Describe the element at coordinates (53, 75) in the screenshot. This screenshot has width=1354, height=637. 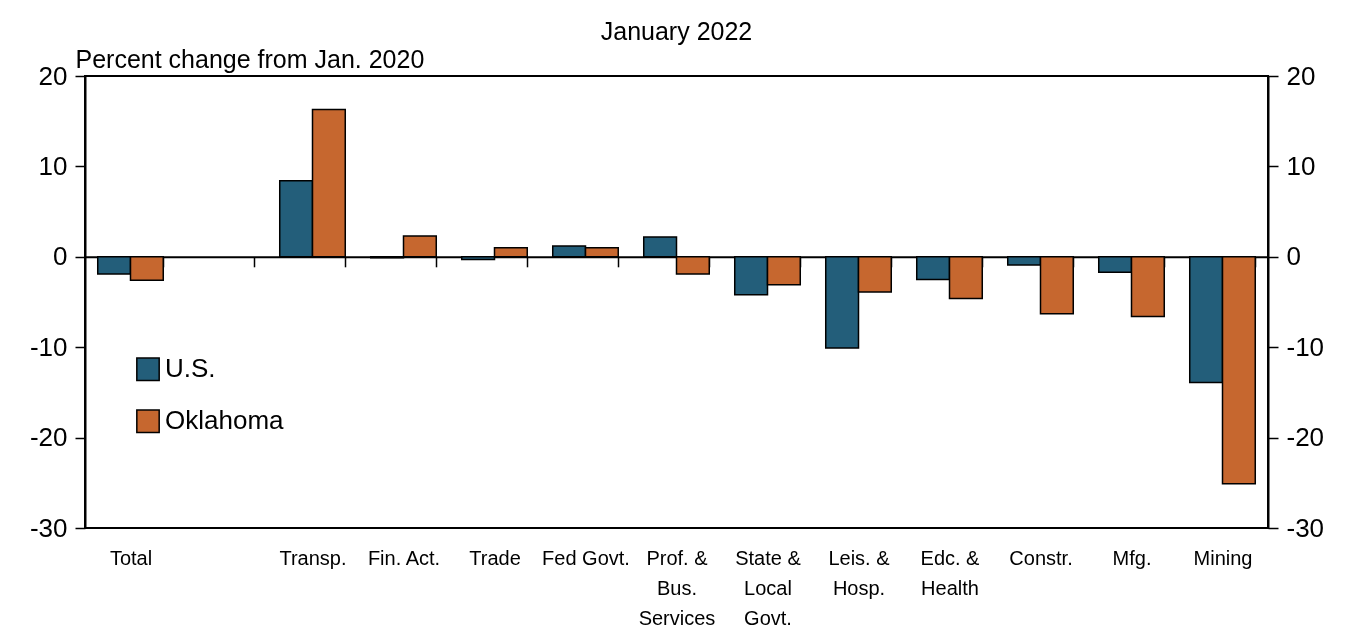
I see `y-tick-label: 20` at that location.